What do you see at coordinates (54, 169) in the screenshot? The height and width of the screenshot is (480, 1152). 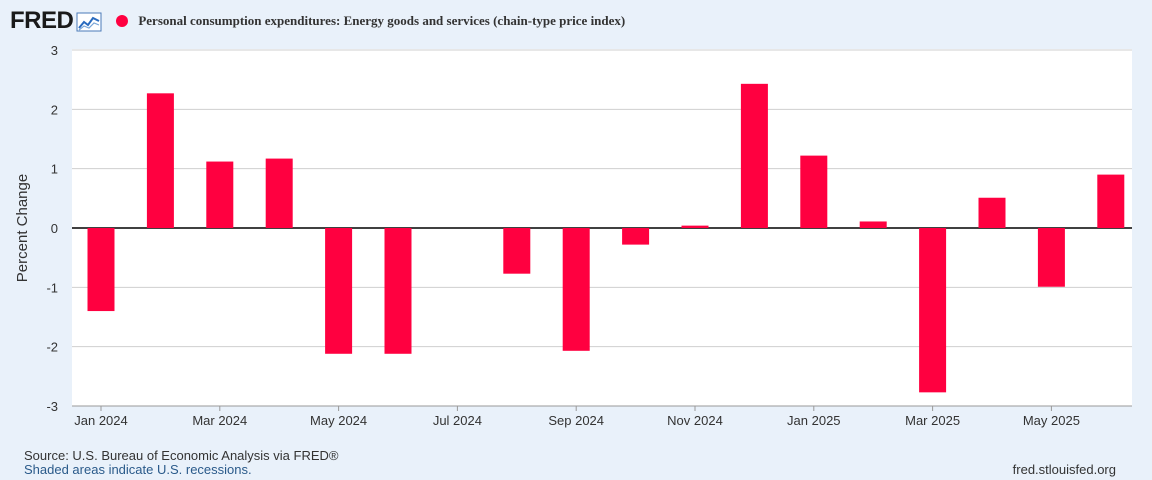 I see `y-tick-label: 1` at bounding box center [54, 169].